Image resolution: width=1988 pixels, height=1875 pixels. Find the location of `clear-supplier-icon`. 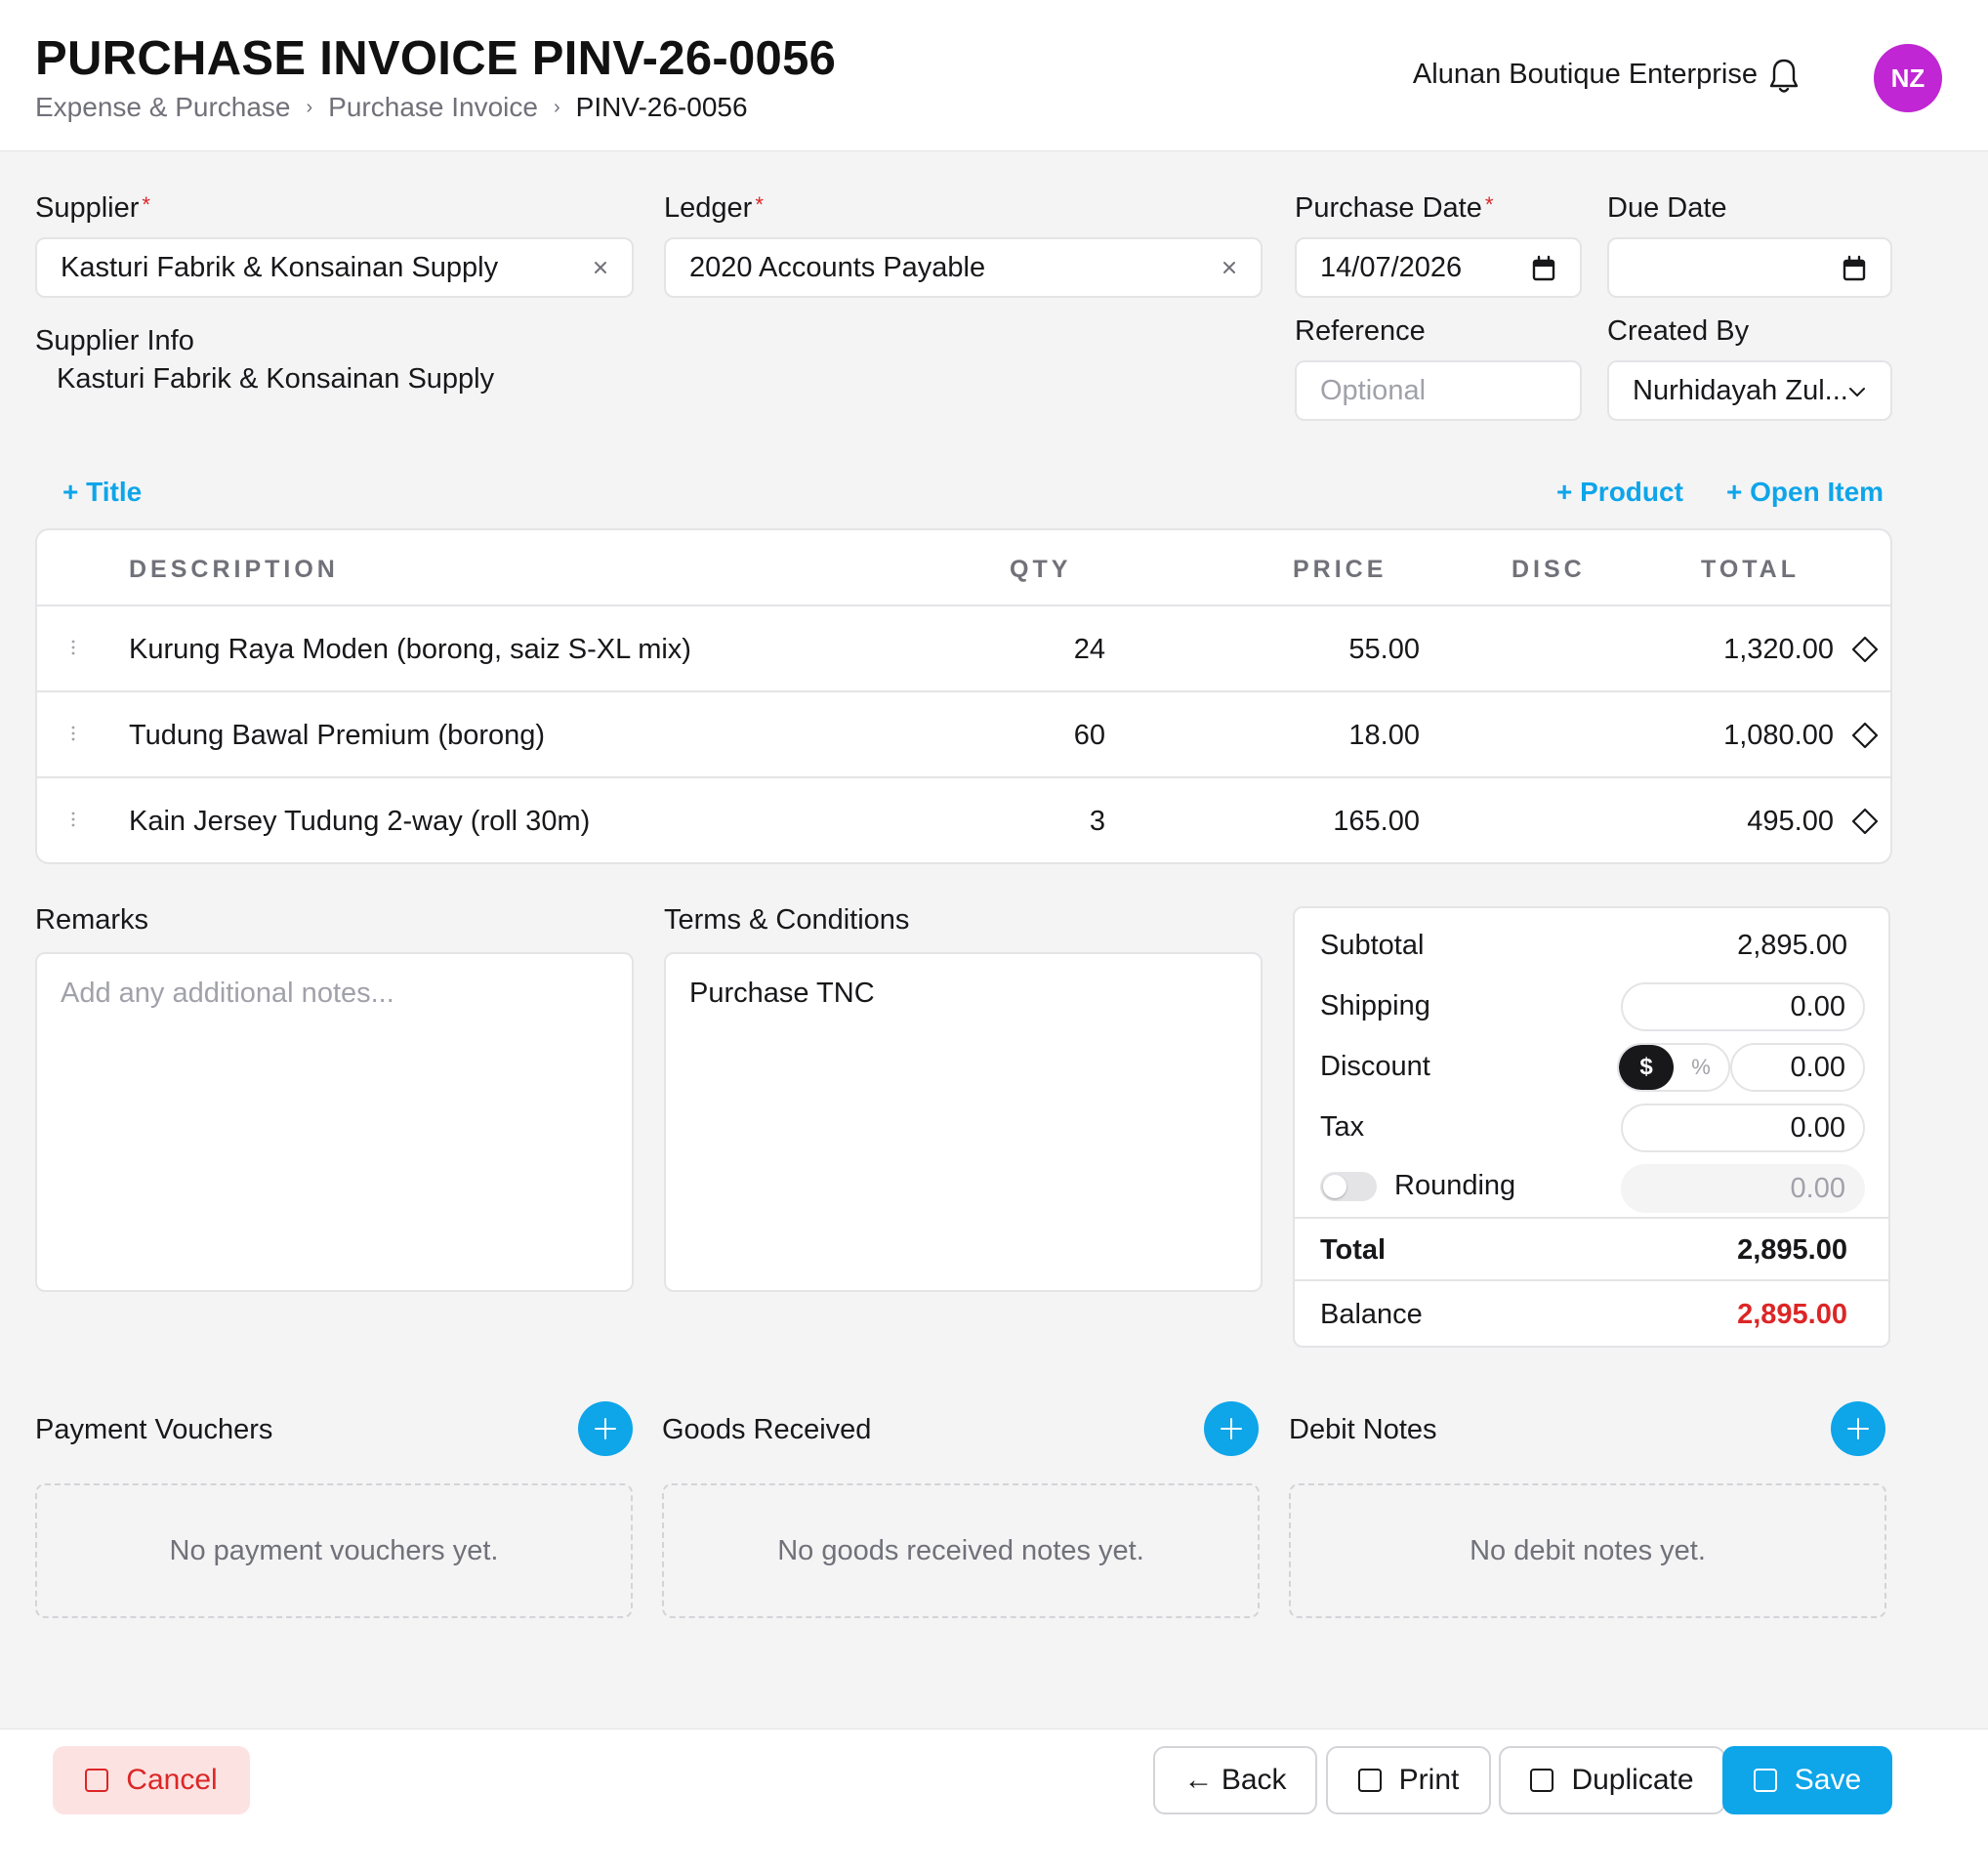

clear-supplier-icon is located at coordinates (600, 267).